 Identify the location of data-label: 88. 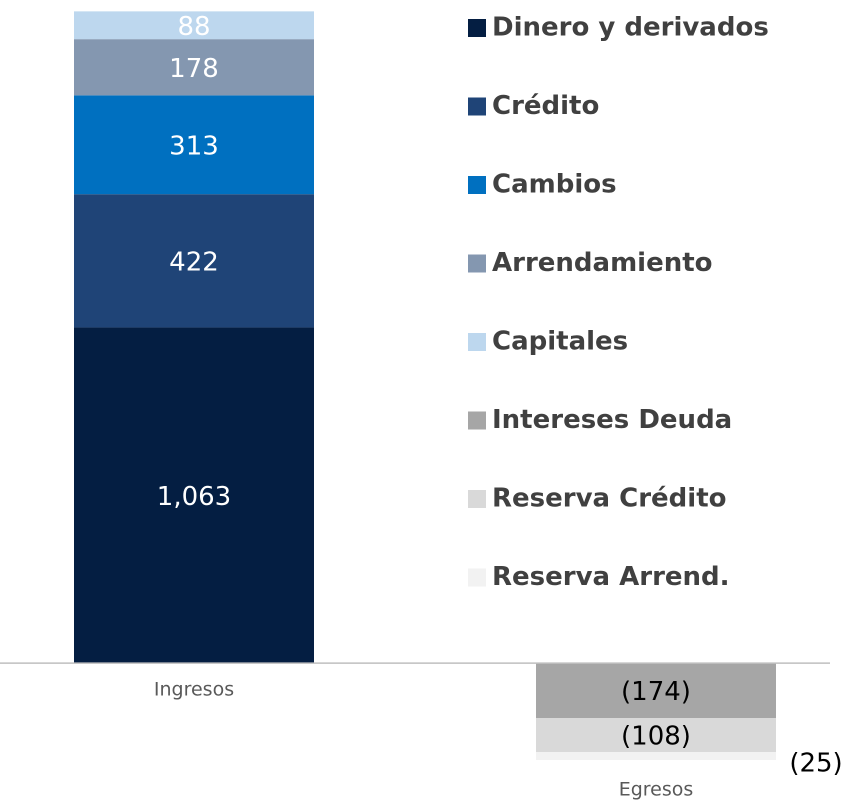
(193, 27).